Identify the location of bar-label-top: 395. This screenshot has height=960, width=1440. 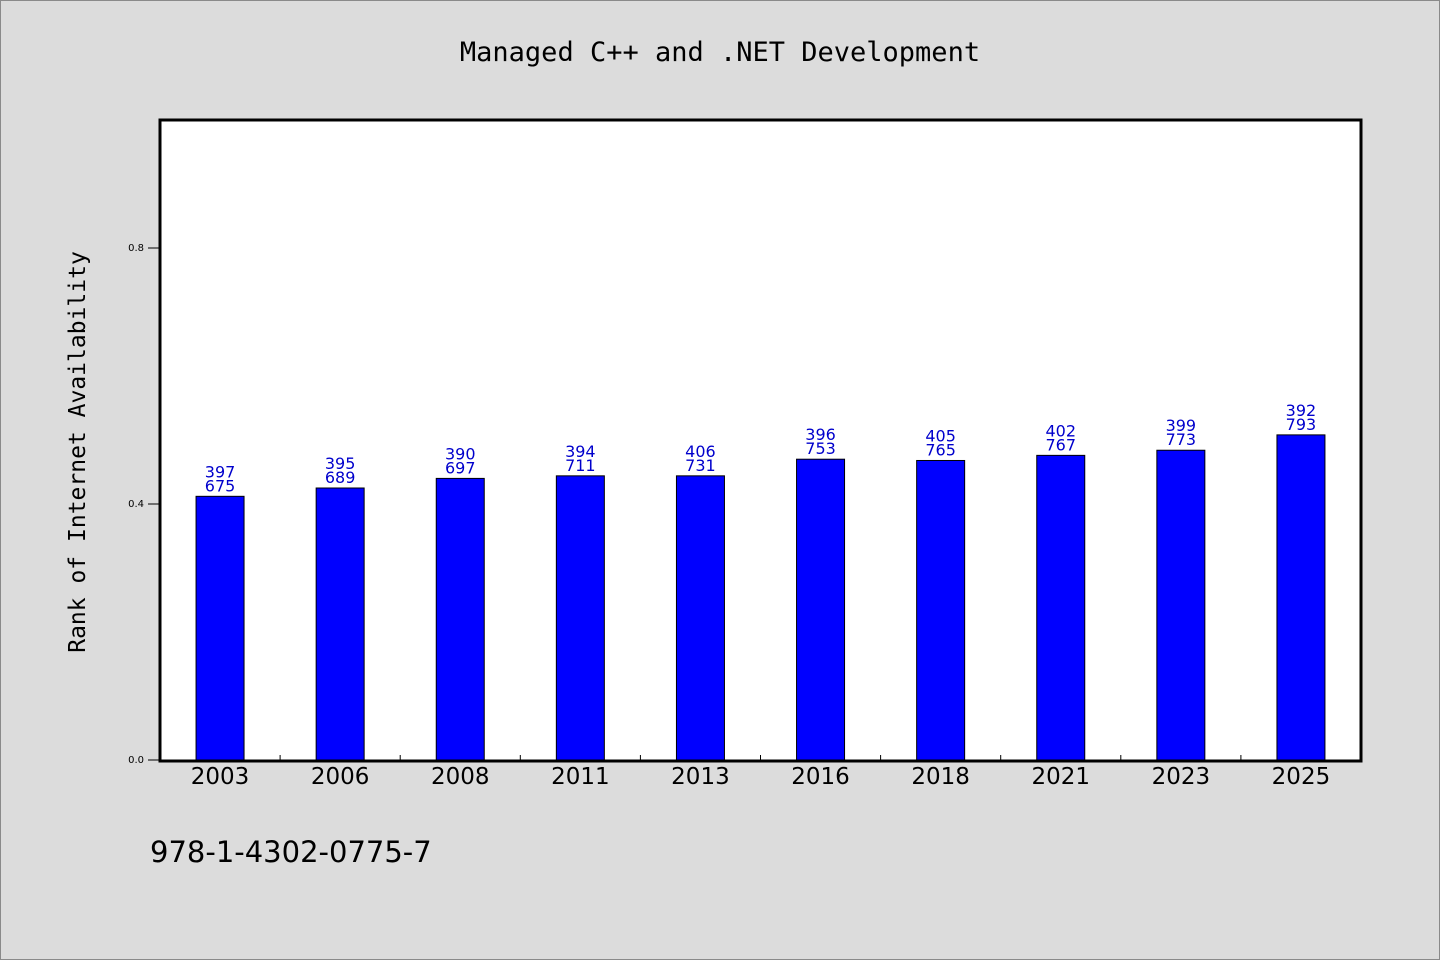
(340, 463).